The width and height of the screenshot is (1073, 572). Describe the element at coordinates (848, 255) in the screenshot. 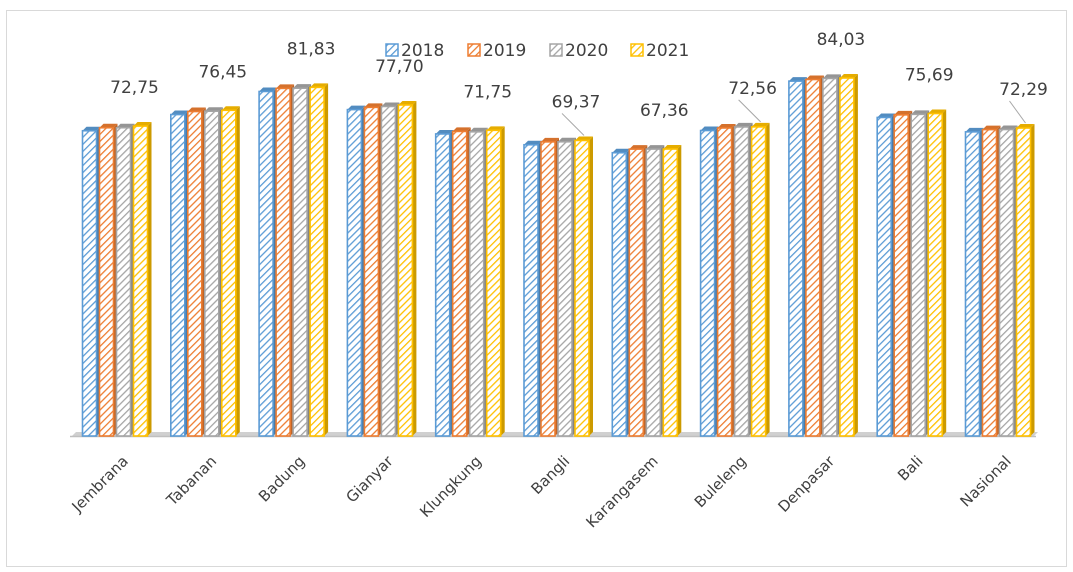

I see `bar-denpasar-2021` at that location.